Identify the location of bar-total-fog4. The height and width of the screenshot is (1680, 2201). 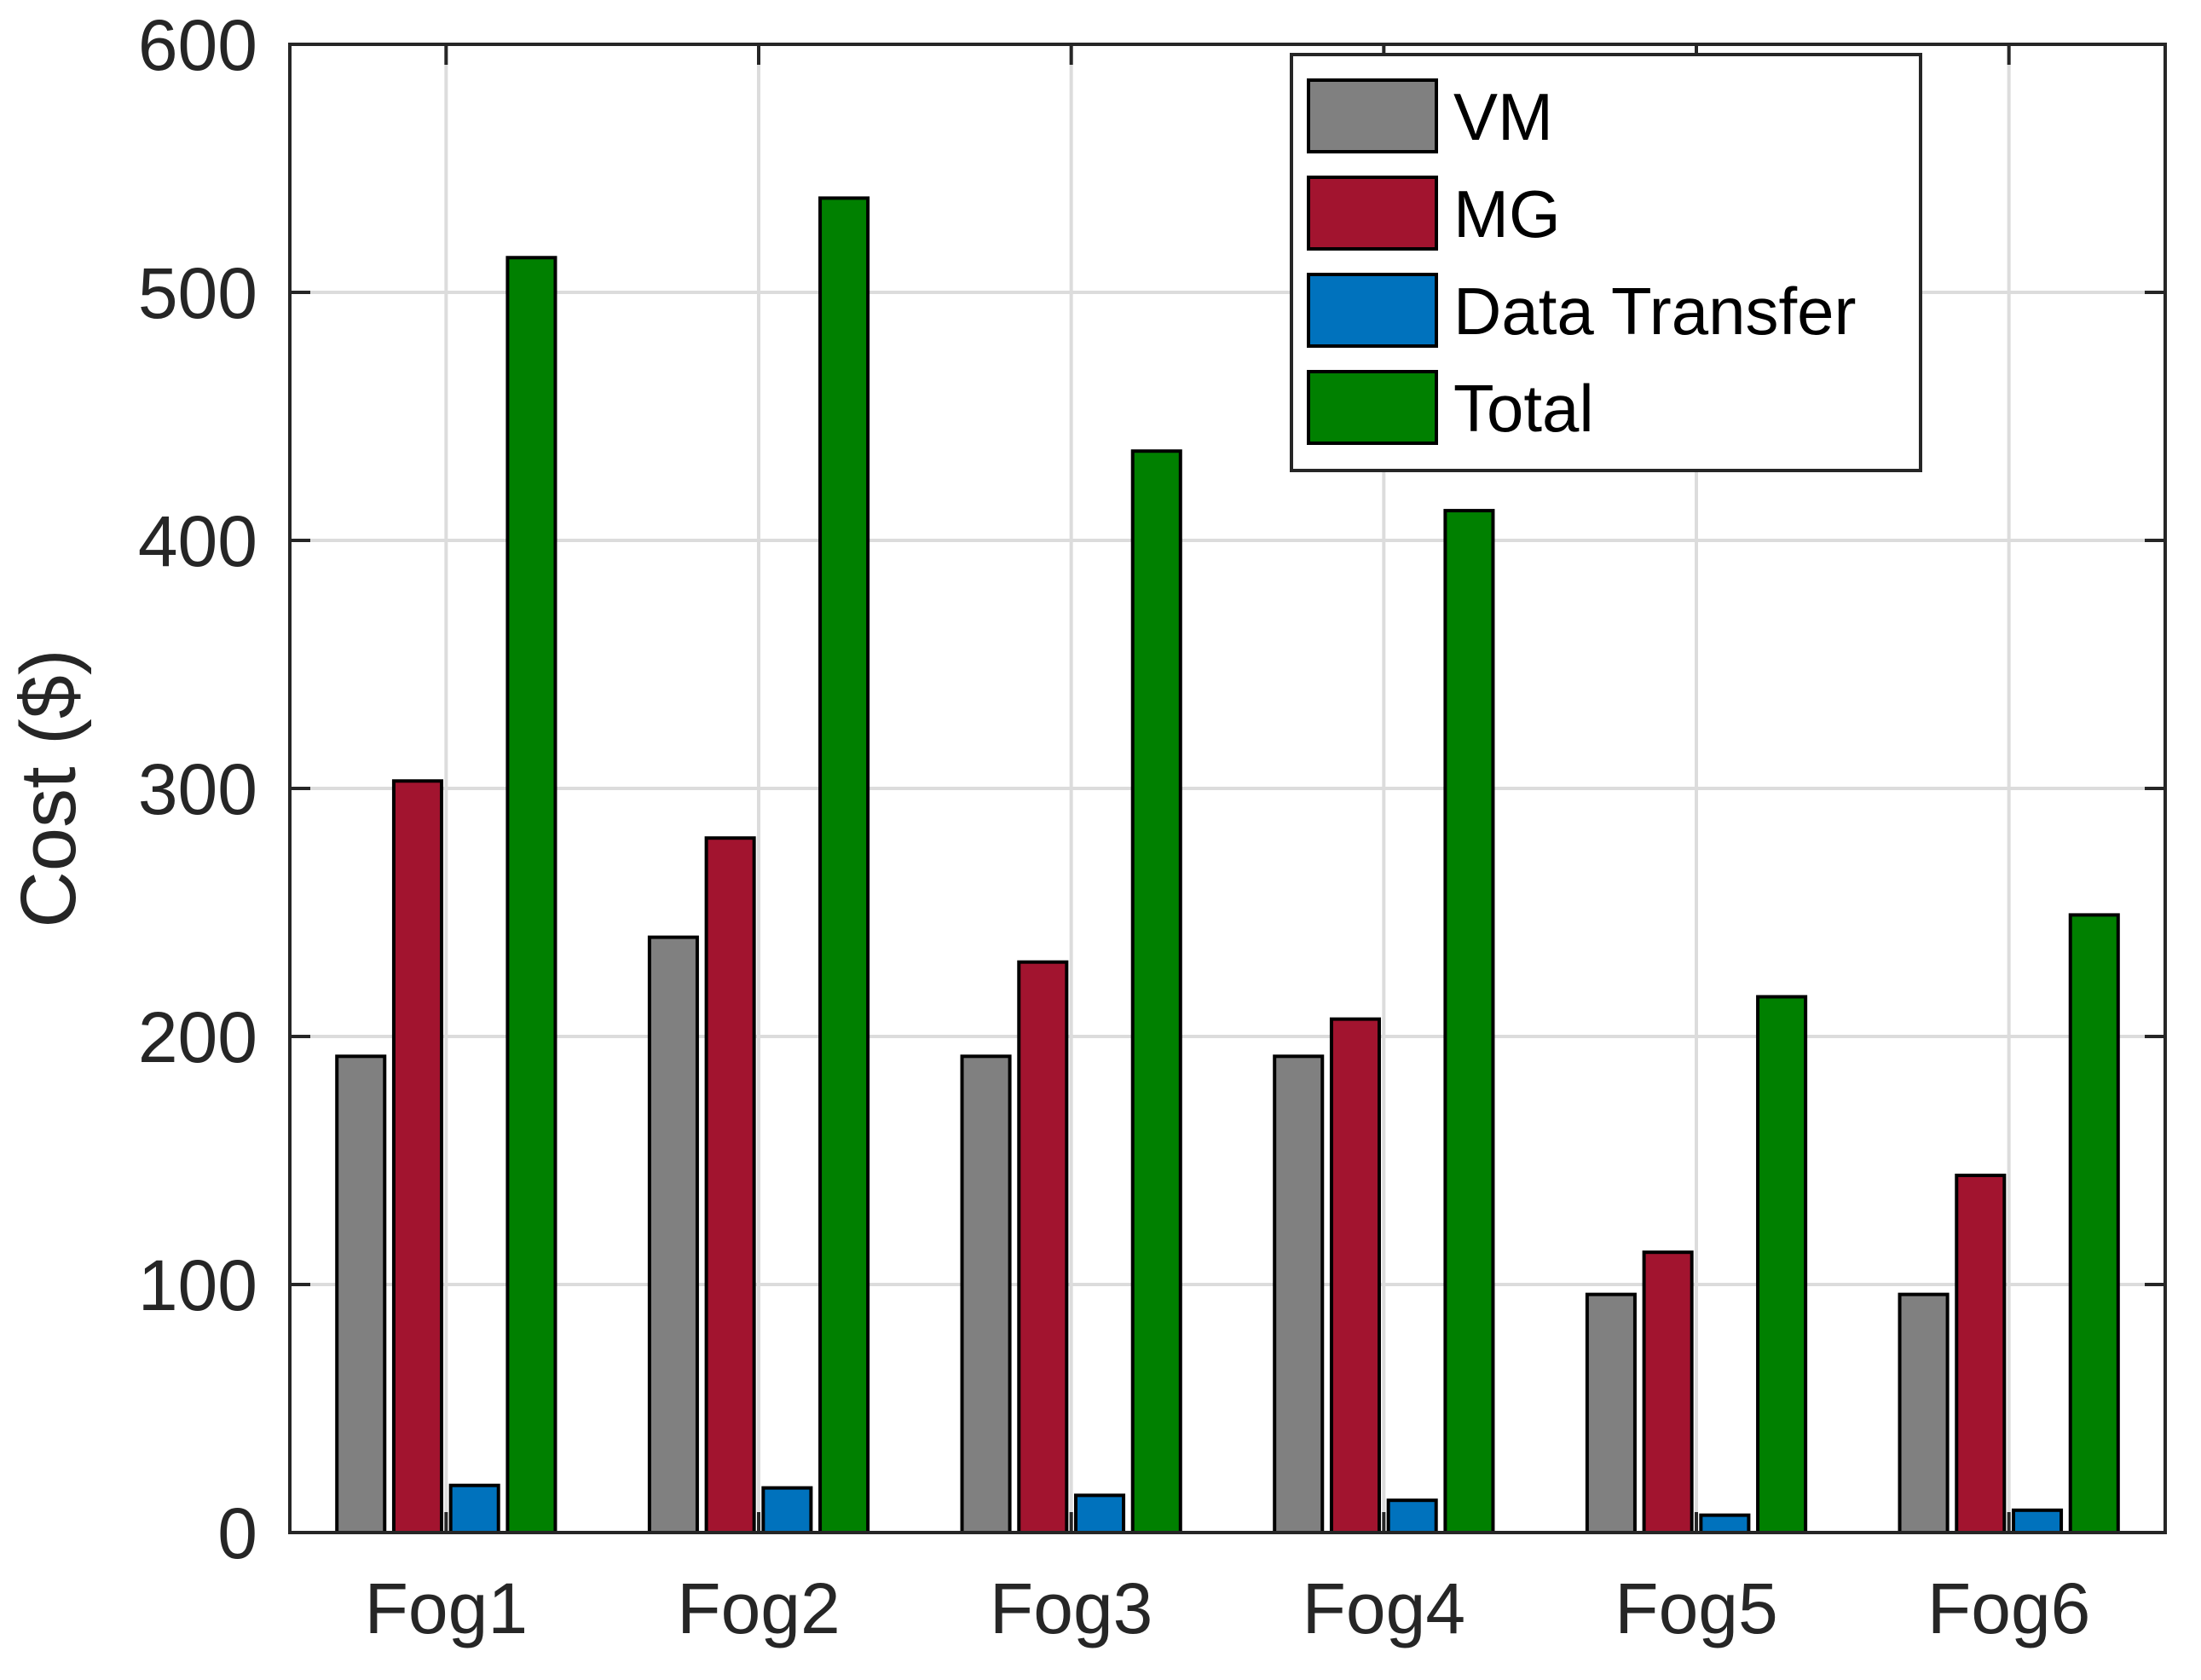
(1469, 1022).